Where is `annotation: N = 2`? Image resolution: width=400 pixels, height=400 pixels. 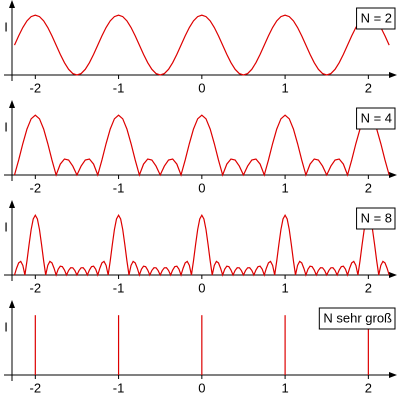
annotation: N = 2 is located at coordinates (376, 17).